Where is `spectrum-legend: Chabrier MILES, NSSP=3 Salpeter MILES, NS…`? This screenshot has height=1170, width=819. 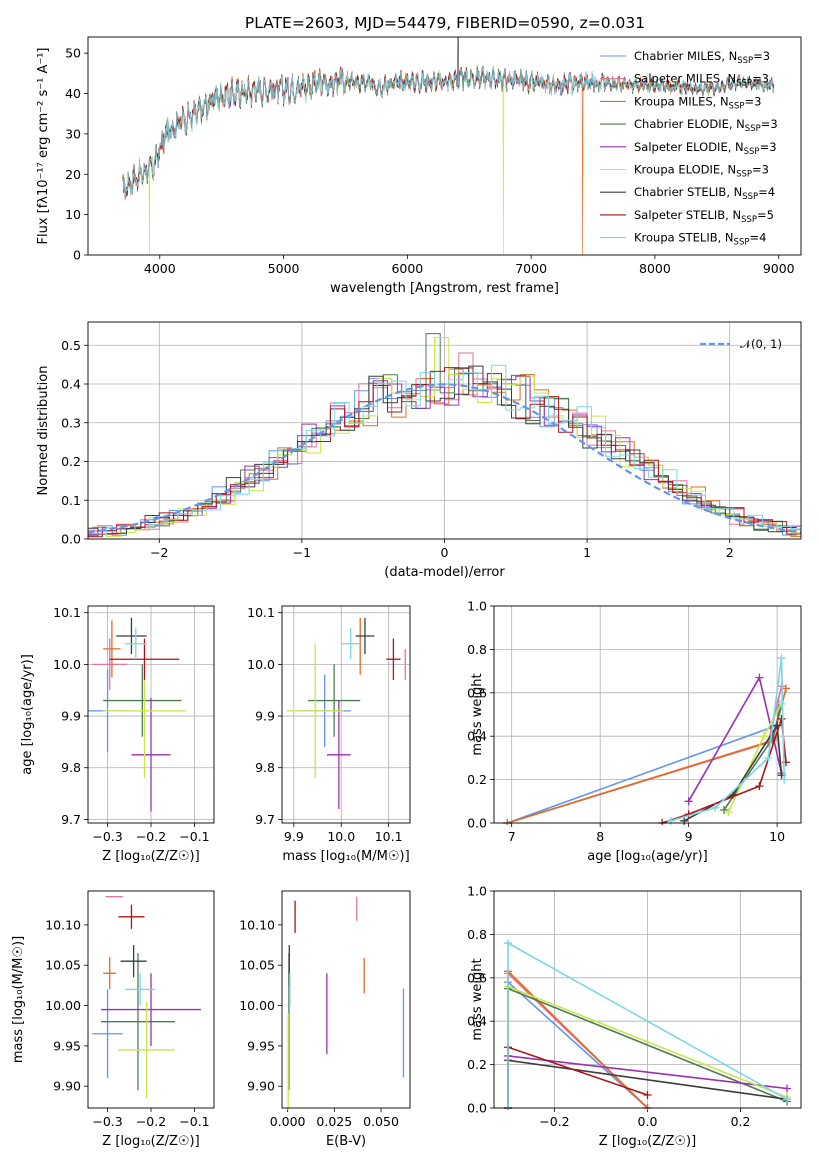 spectrum-legend: Chabrier MILES, NSSP=3 Salpeter MILES, NS… is located at coordinates (689, 148).